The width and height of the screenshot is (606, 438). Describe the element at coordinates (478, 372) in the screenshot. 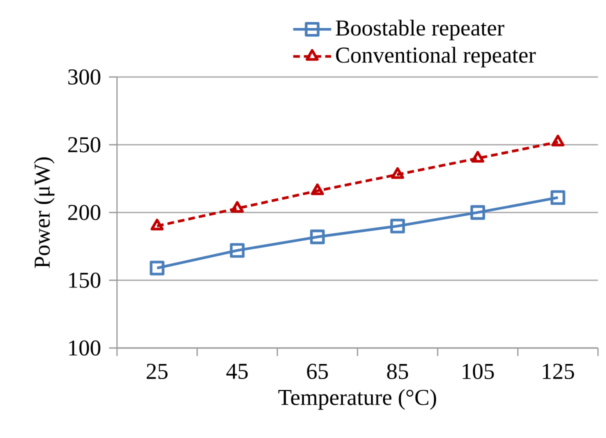

I see `x-tick-label: 105` at that location.